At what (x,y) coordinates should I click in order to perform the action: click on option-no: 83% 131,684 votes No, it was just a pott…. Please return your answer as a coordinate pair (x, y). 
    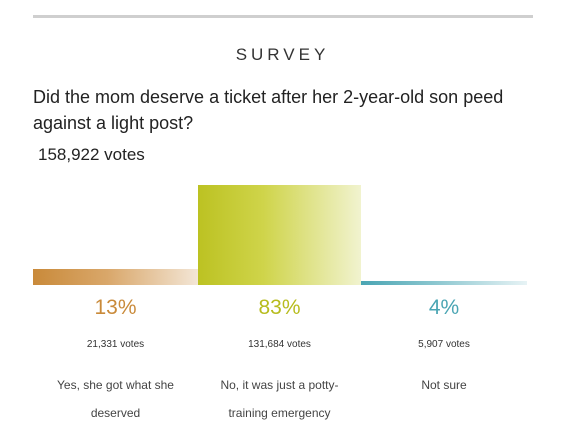
    Looking at the image, I should click on (279, 360).